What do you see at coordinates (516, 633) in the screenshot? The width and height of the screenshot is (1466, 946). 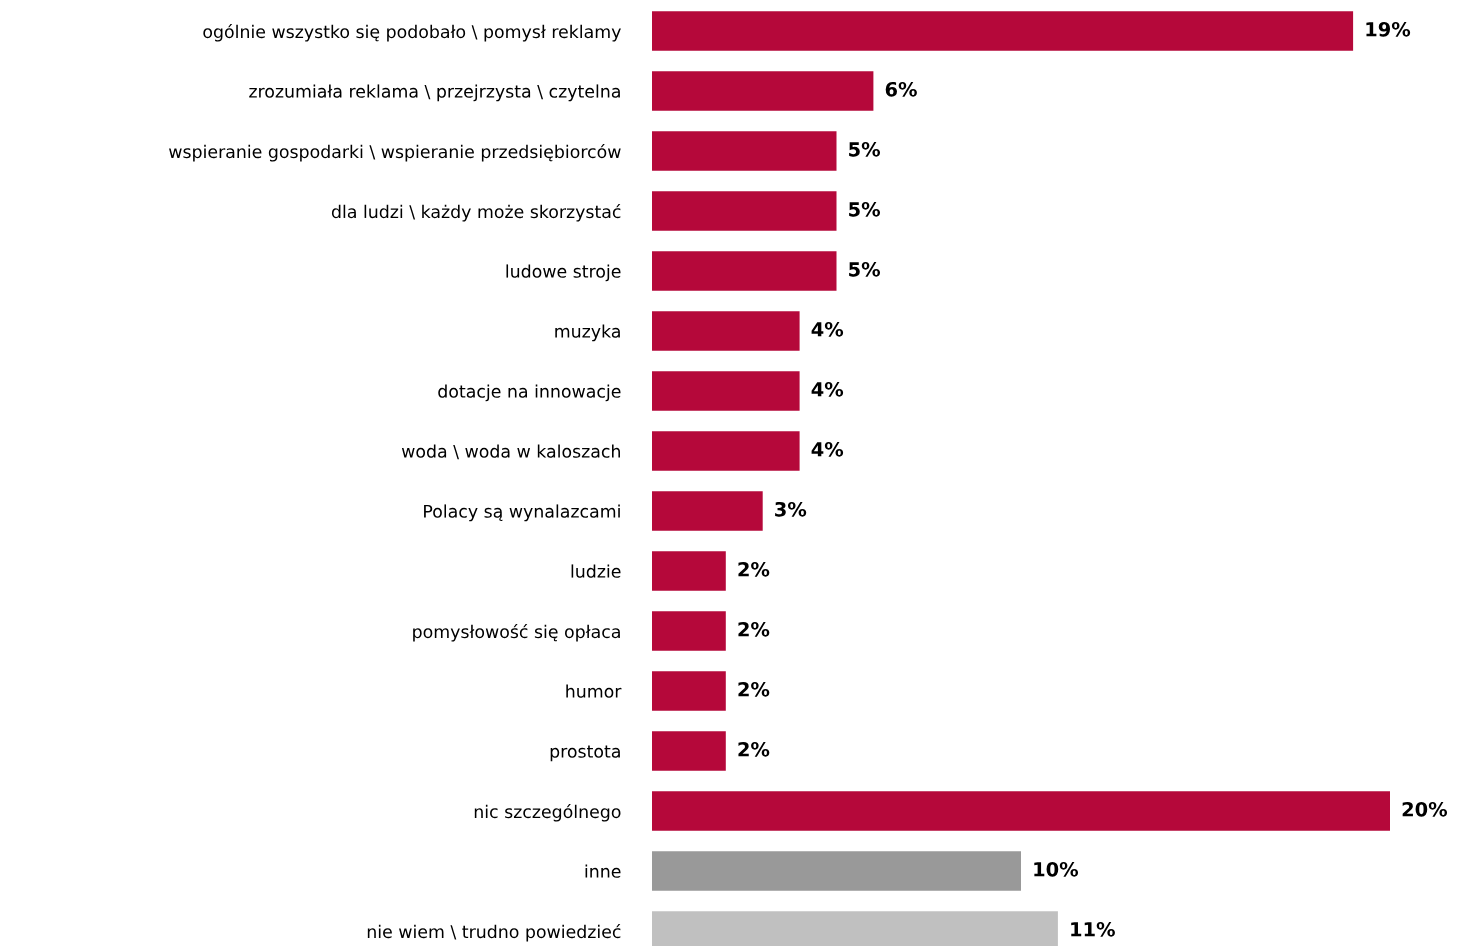 I see `y-tick-label: pomysłowość się opłaca` at bounding box center [516, 633].